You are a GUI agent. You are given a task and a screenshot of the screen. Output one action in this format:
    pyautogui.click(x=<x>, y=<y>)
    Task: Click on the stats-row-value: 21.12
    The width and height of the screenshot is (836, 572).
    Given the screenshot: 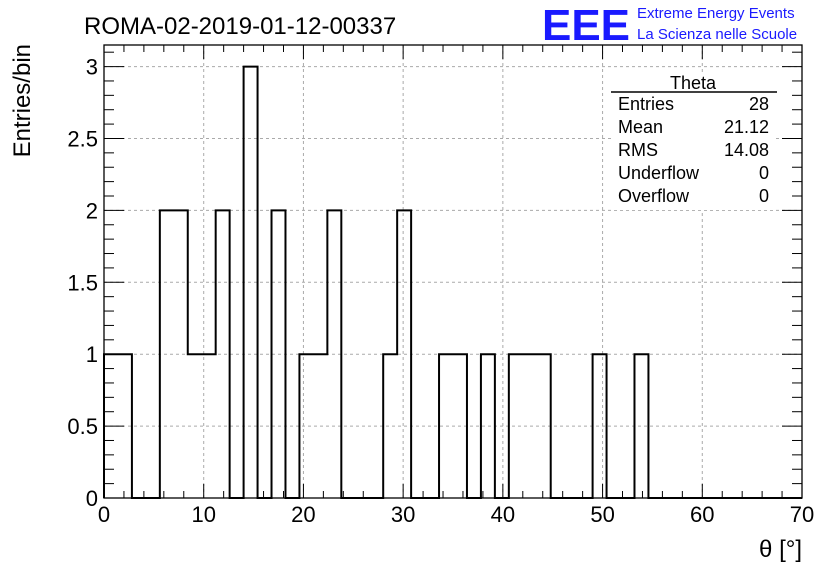 What is the action you would take?
    pyautogui.click(x=746, y=127)
    